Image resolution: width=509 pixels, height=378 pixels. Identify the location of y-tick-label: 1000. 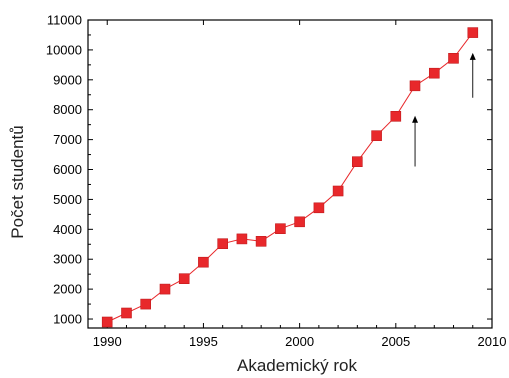
(67, 319).